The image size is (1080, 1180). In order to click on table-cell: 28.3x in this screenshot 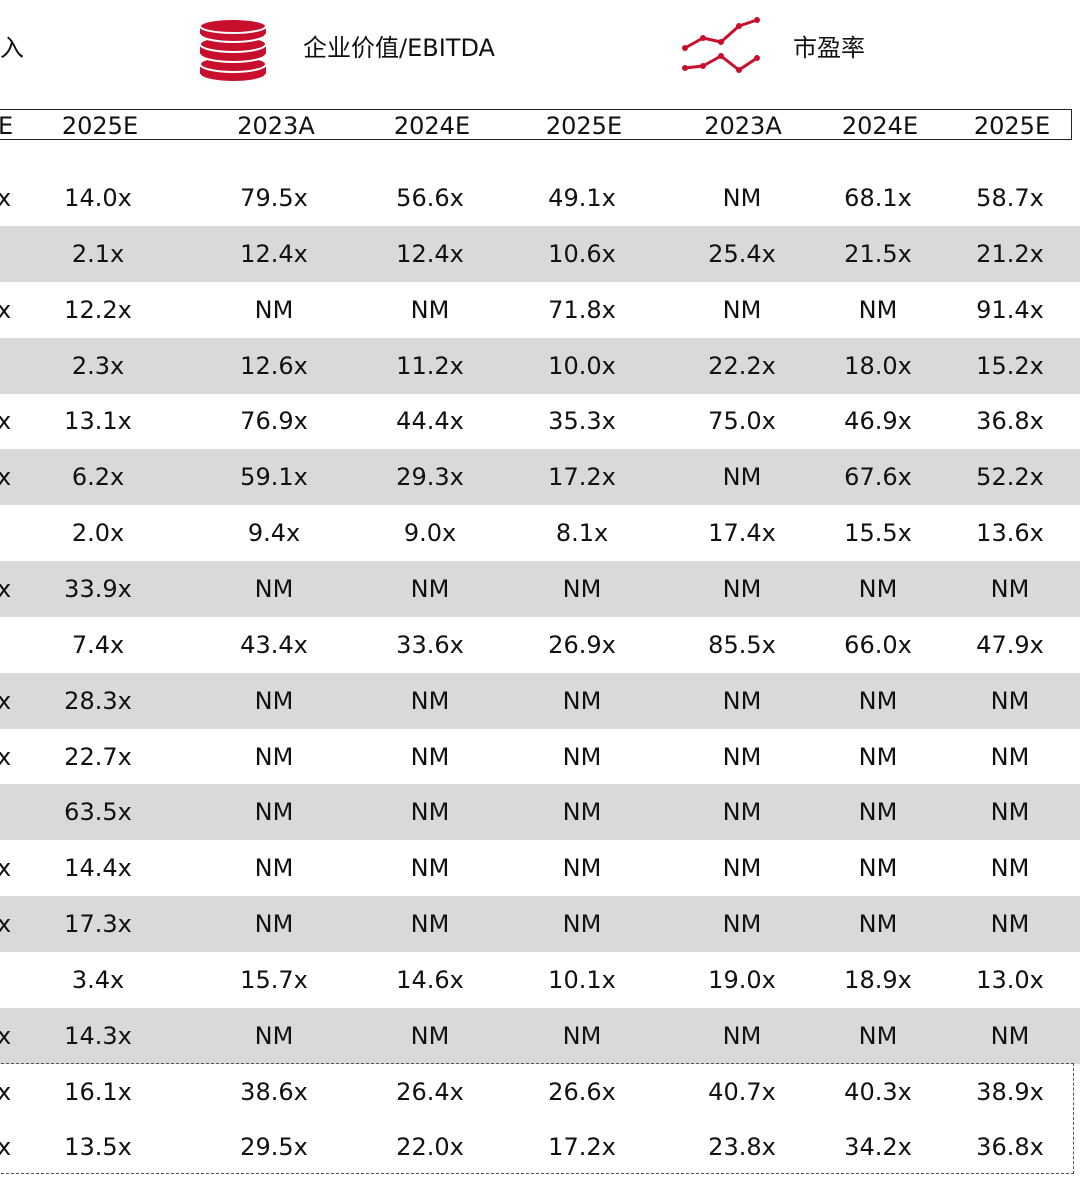, I will do `click(98, 700)`.